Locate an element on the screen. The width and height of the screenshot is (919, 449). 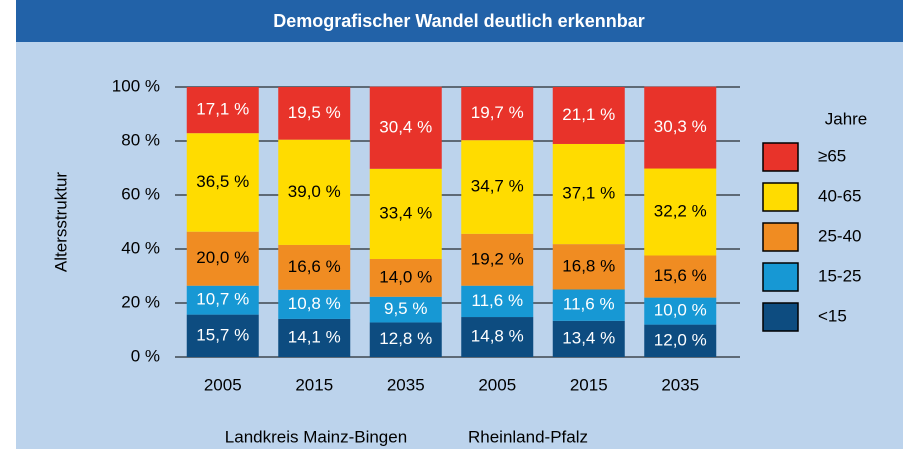
data-label: 19,2 % is located at coordinates (497, 258).